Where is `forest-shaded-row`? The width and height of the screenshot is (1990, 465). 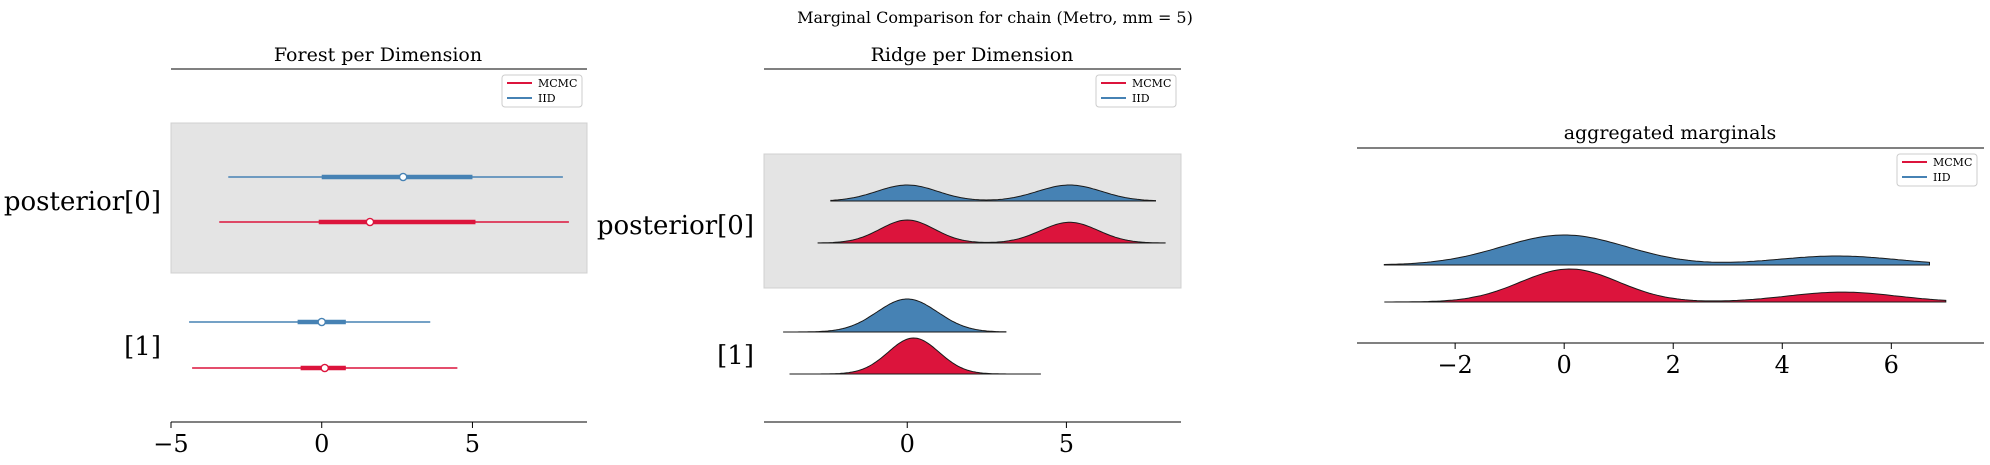 forest-shaded-row is located at coordinates (379, 198).